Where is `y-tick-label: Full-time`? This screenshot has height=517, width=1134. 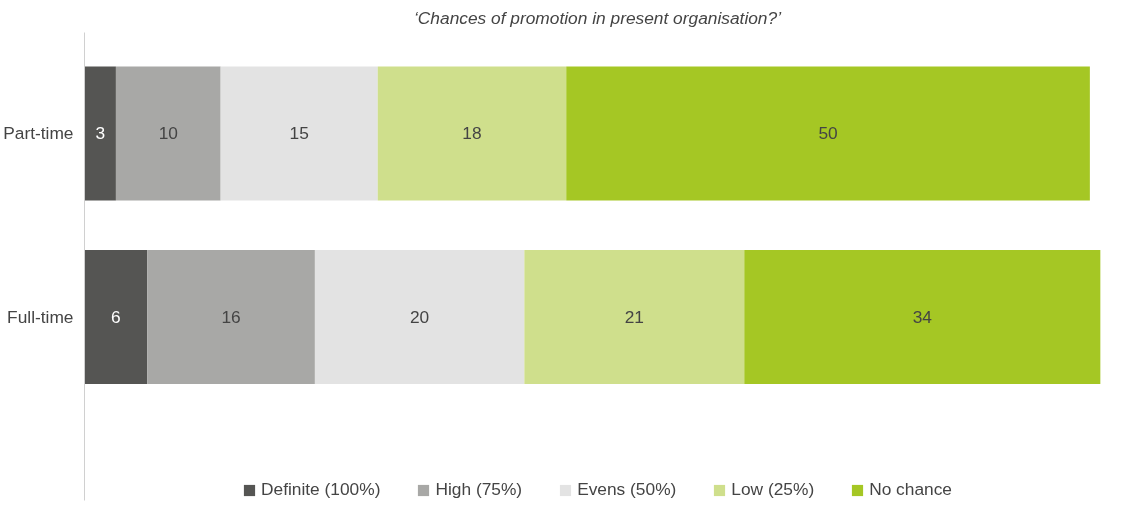 y-tick-label: Full-time is located at coordinates (40, 316).